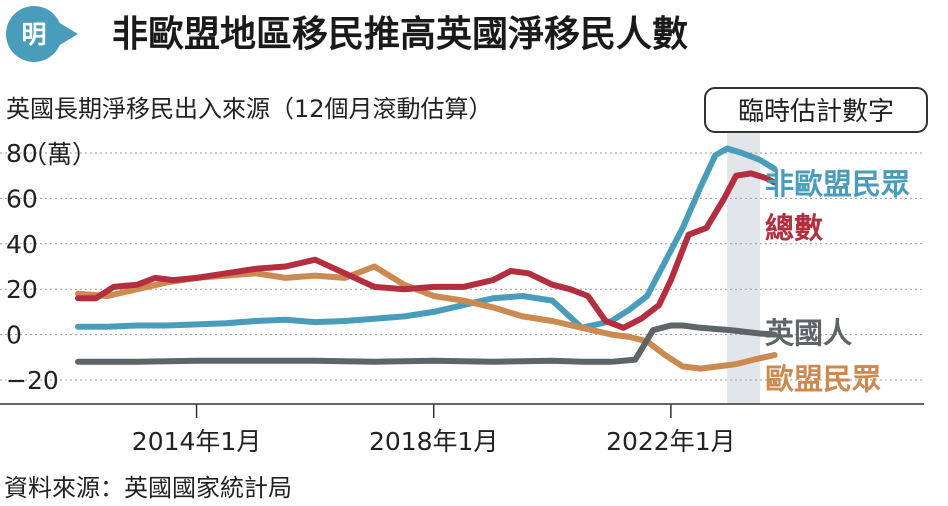 This screenshot has height=506, width=948. Describe the element at coordinates (837, 184) in the screenshot. I see `legend-label: 非歐盟民眾` at that location.